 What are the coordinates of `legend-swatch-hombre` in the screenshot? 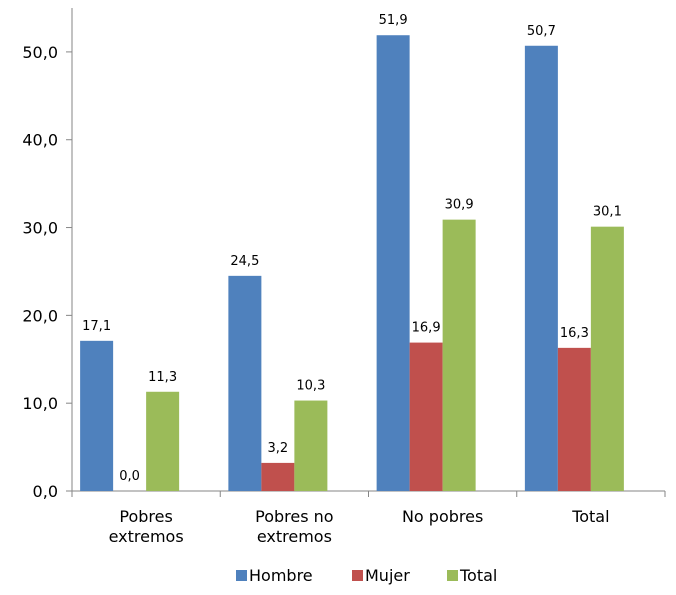 It's located at (241, 575).